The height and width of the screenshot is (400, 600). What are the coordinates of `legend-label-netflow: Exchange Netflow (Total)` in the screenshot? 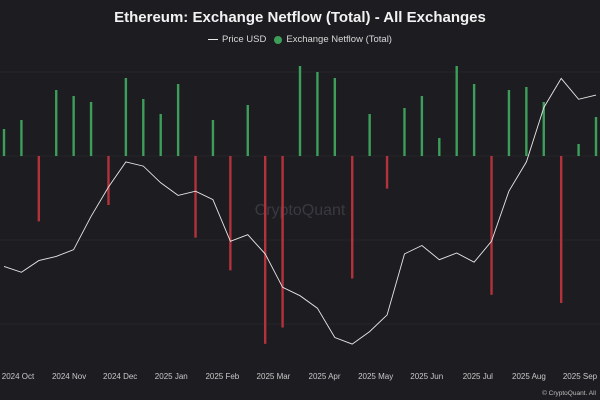 It's located at (339, 39).